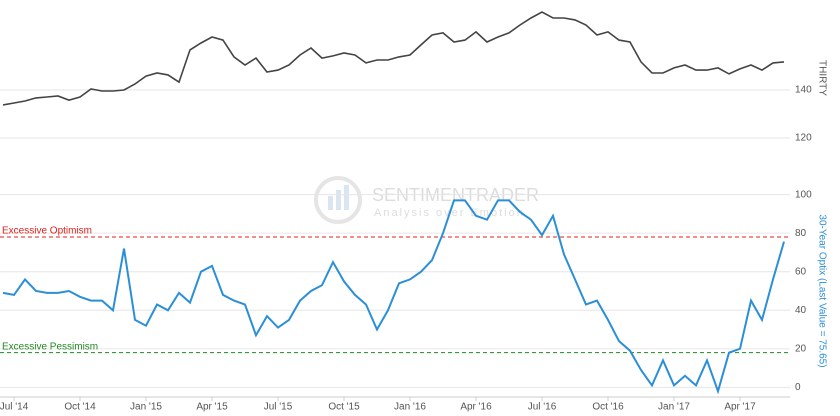 The image size is (840, 416). Describe the element at coordinates (803, 138) in the screenshot. I see `y-tick-label: 120` at that location.